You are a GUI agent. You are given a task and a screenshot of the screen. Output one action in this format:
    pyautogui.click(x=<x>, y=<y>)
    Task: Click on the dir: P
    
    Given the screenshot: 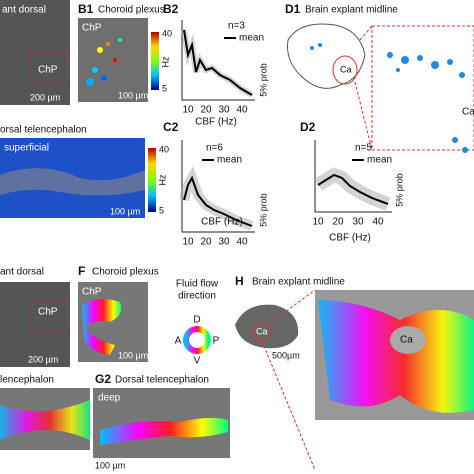 What is the action you would take?
    pyautogui.click(x=216, y=341)
    